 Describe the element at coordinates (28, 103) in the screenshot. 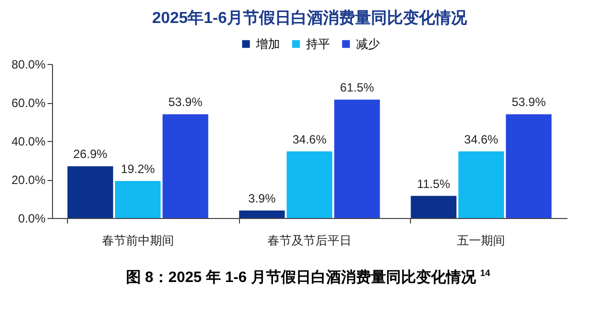

I see `y-tick-label: 60.0%` at that location.